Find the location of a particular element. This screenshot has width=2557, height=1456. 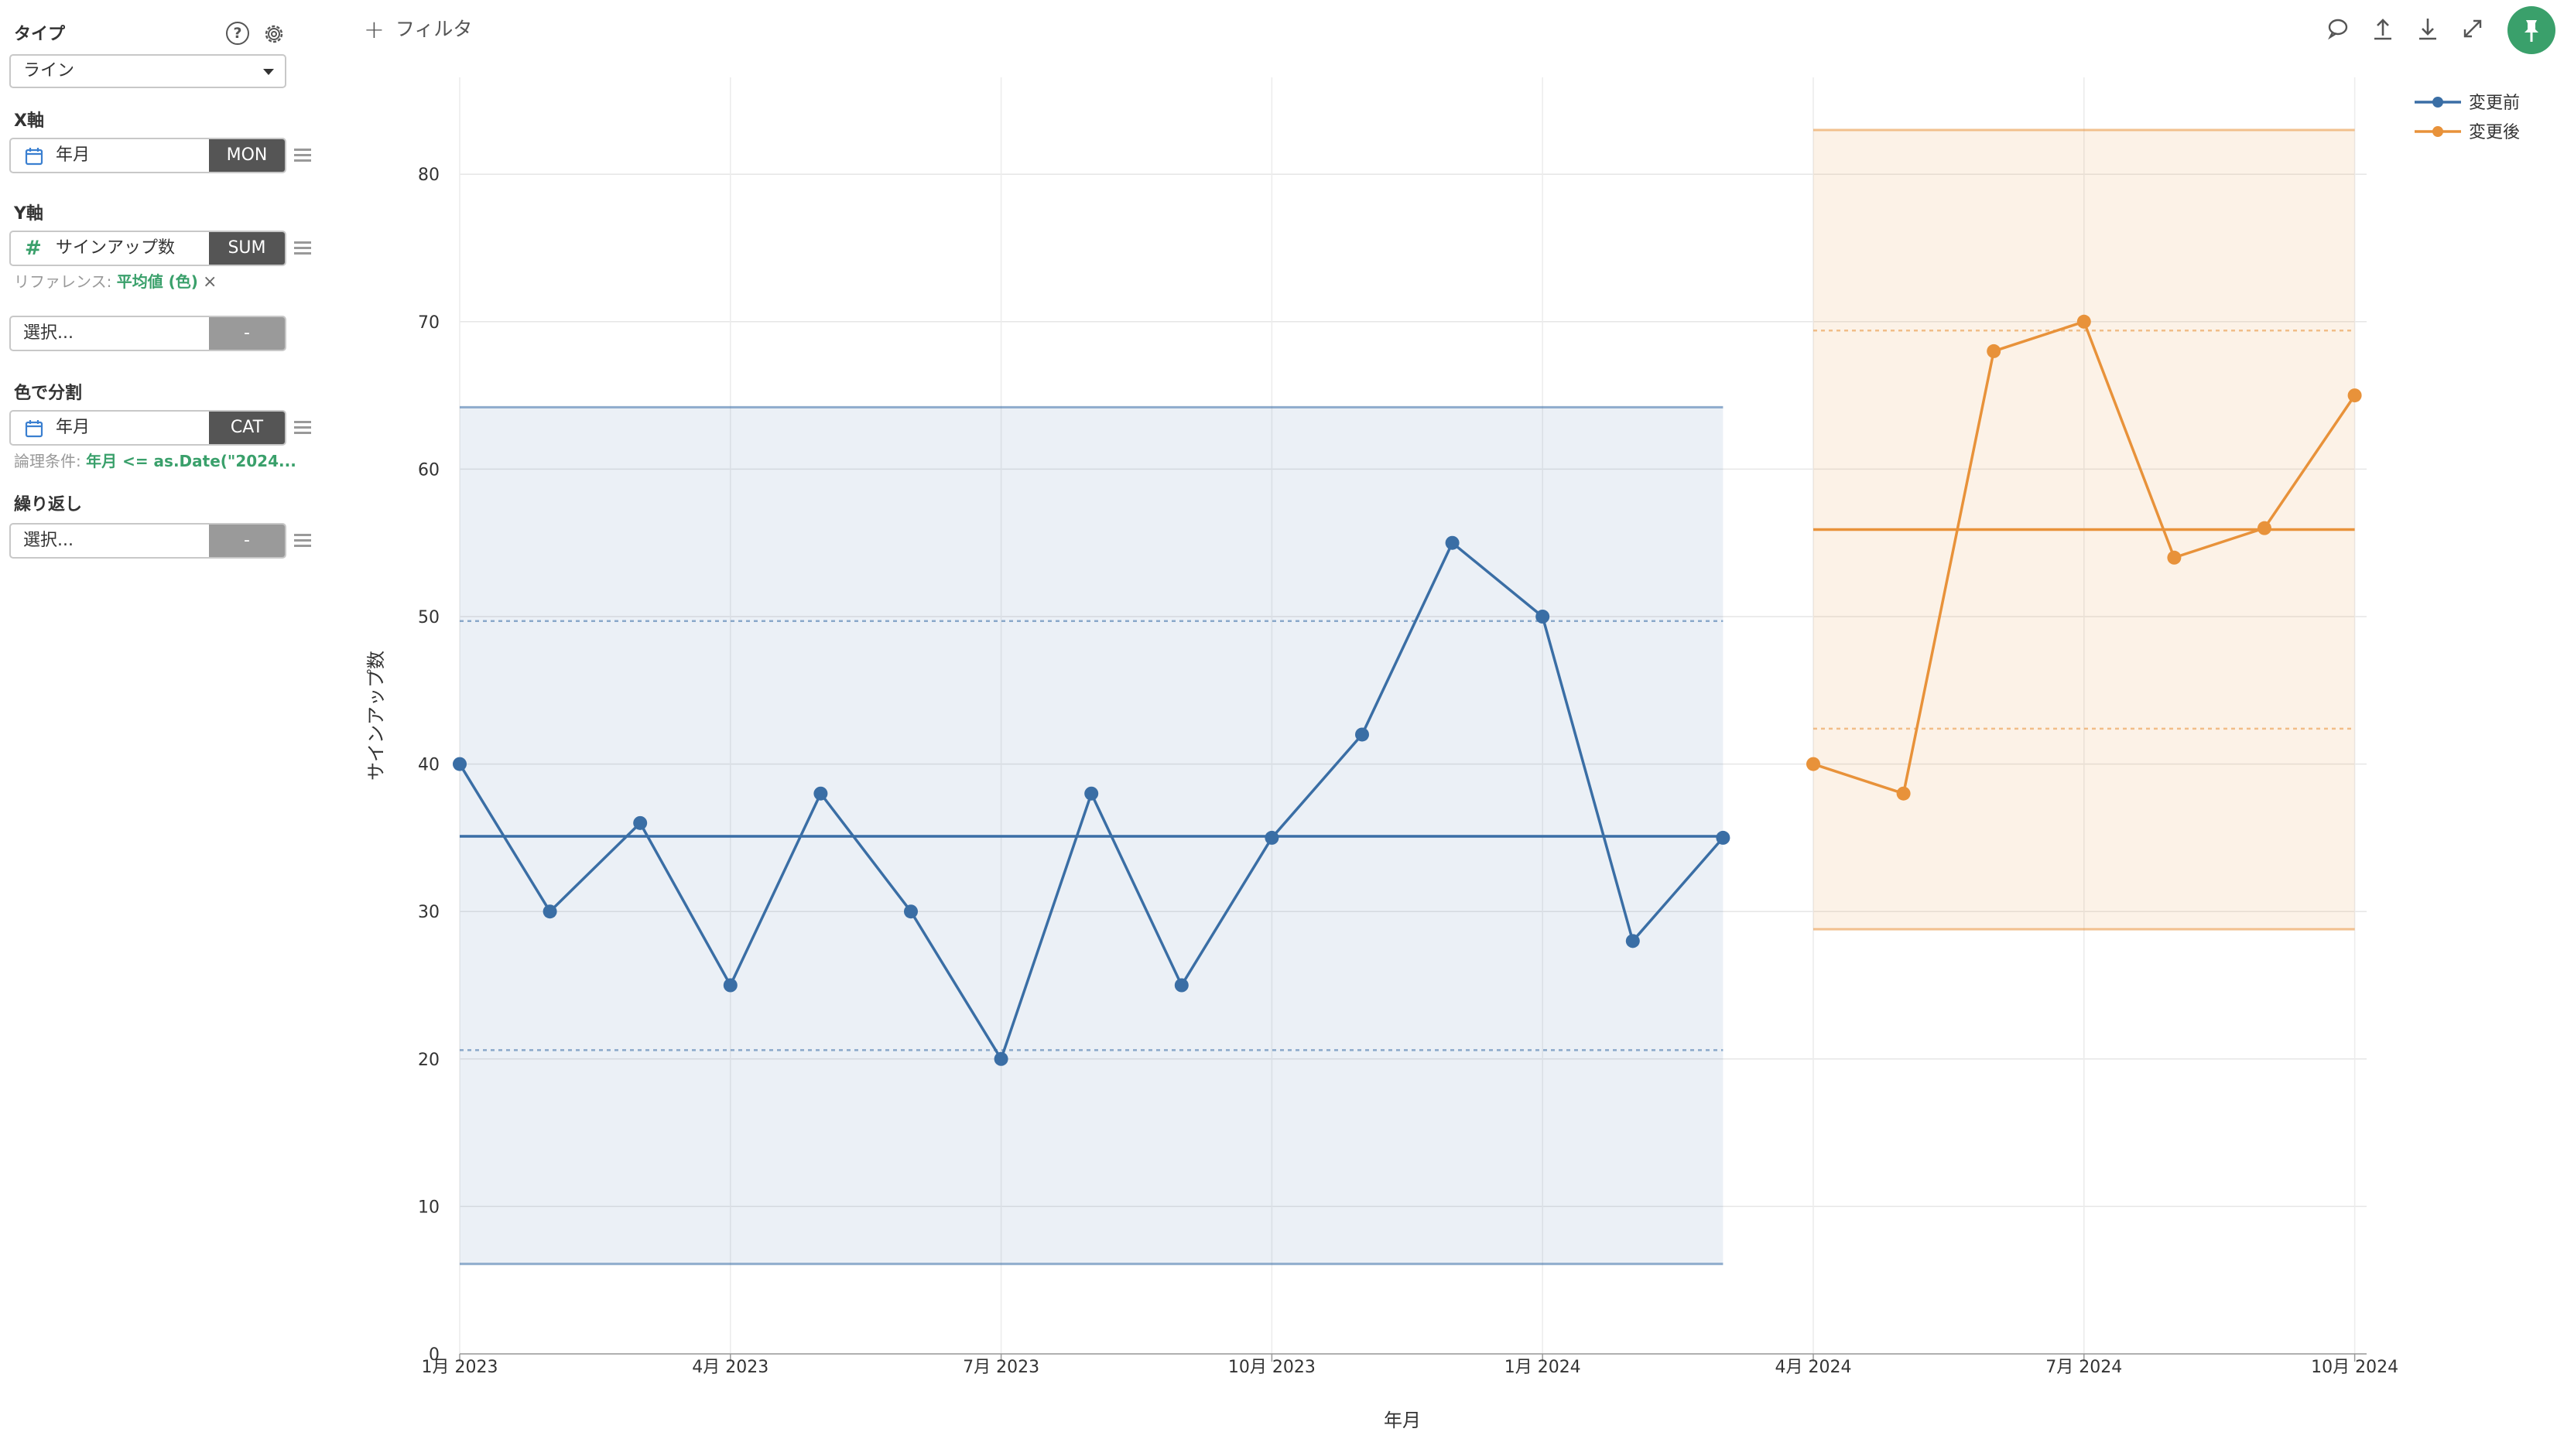

repeat-label: 繰り返し is located at coordinates (48, 504).